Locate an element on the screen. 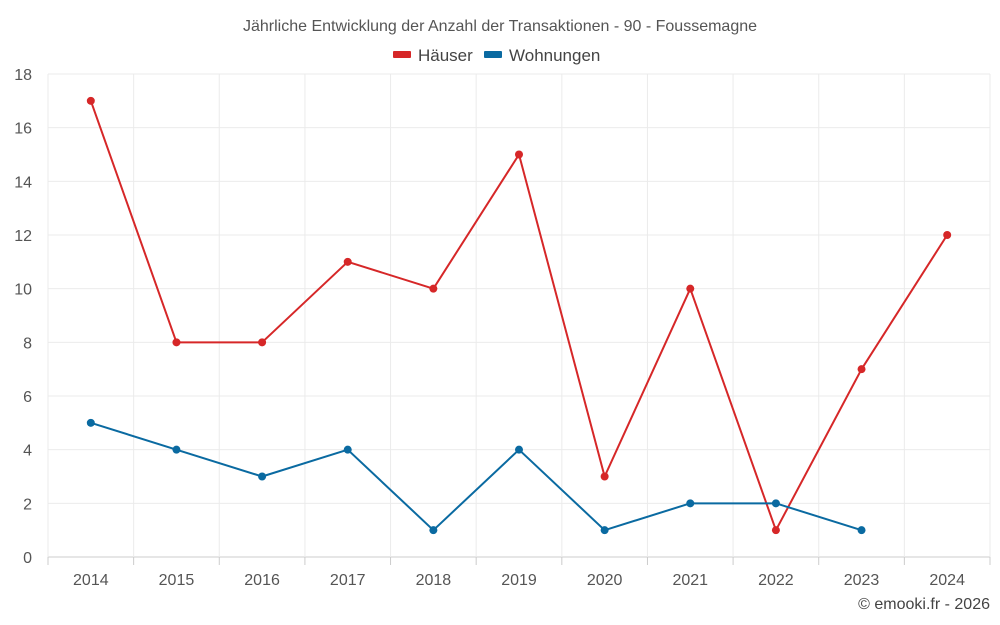 The height and width of the screenshot is (625, 1000). y-tick-label: 2 is located at coordinates (27, 504).